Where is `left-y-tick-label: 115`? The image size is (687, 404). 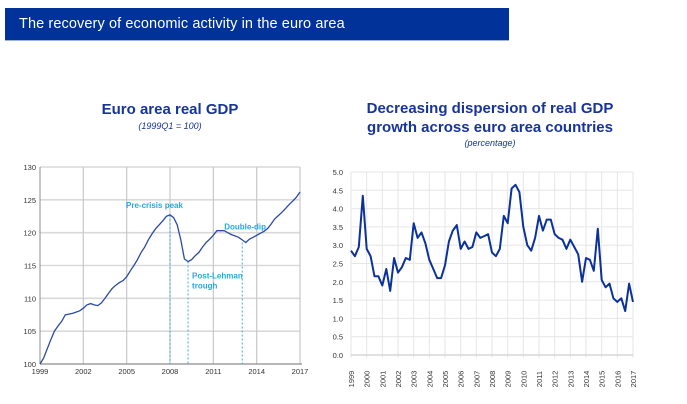
left-y-tick-label: 115 is located at coordinates (30, 266).